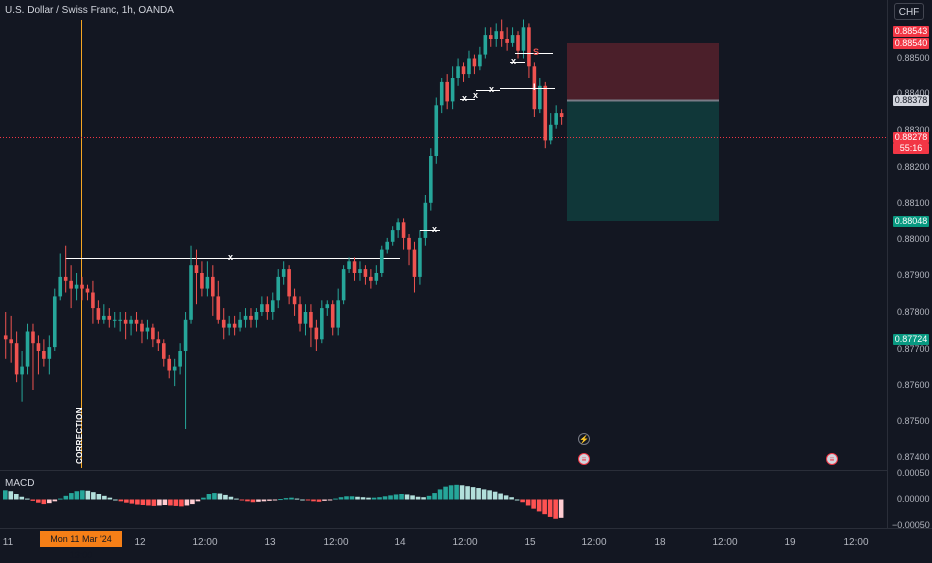 This screenshot has width=932, height=563. I want to click on stop-loss-tag: 0.88543, so click(911, 31).